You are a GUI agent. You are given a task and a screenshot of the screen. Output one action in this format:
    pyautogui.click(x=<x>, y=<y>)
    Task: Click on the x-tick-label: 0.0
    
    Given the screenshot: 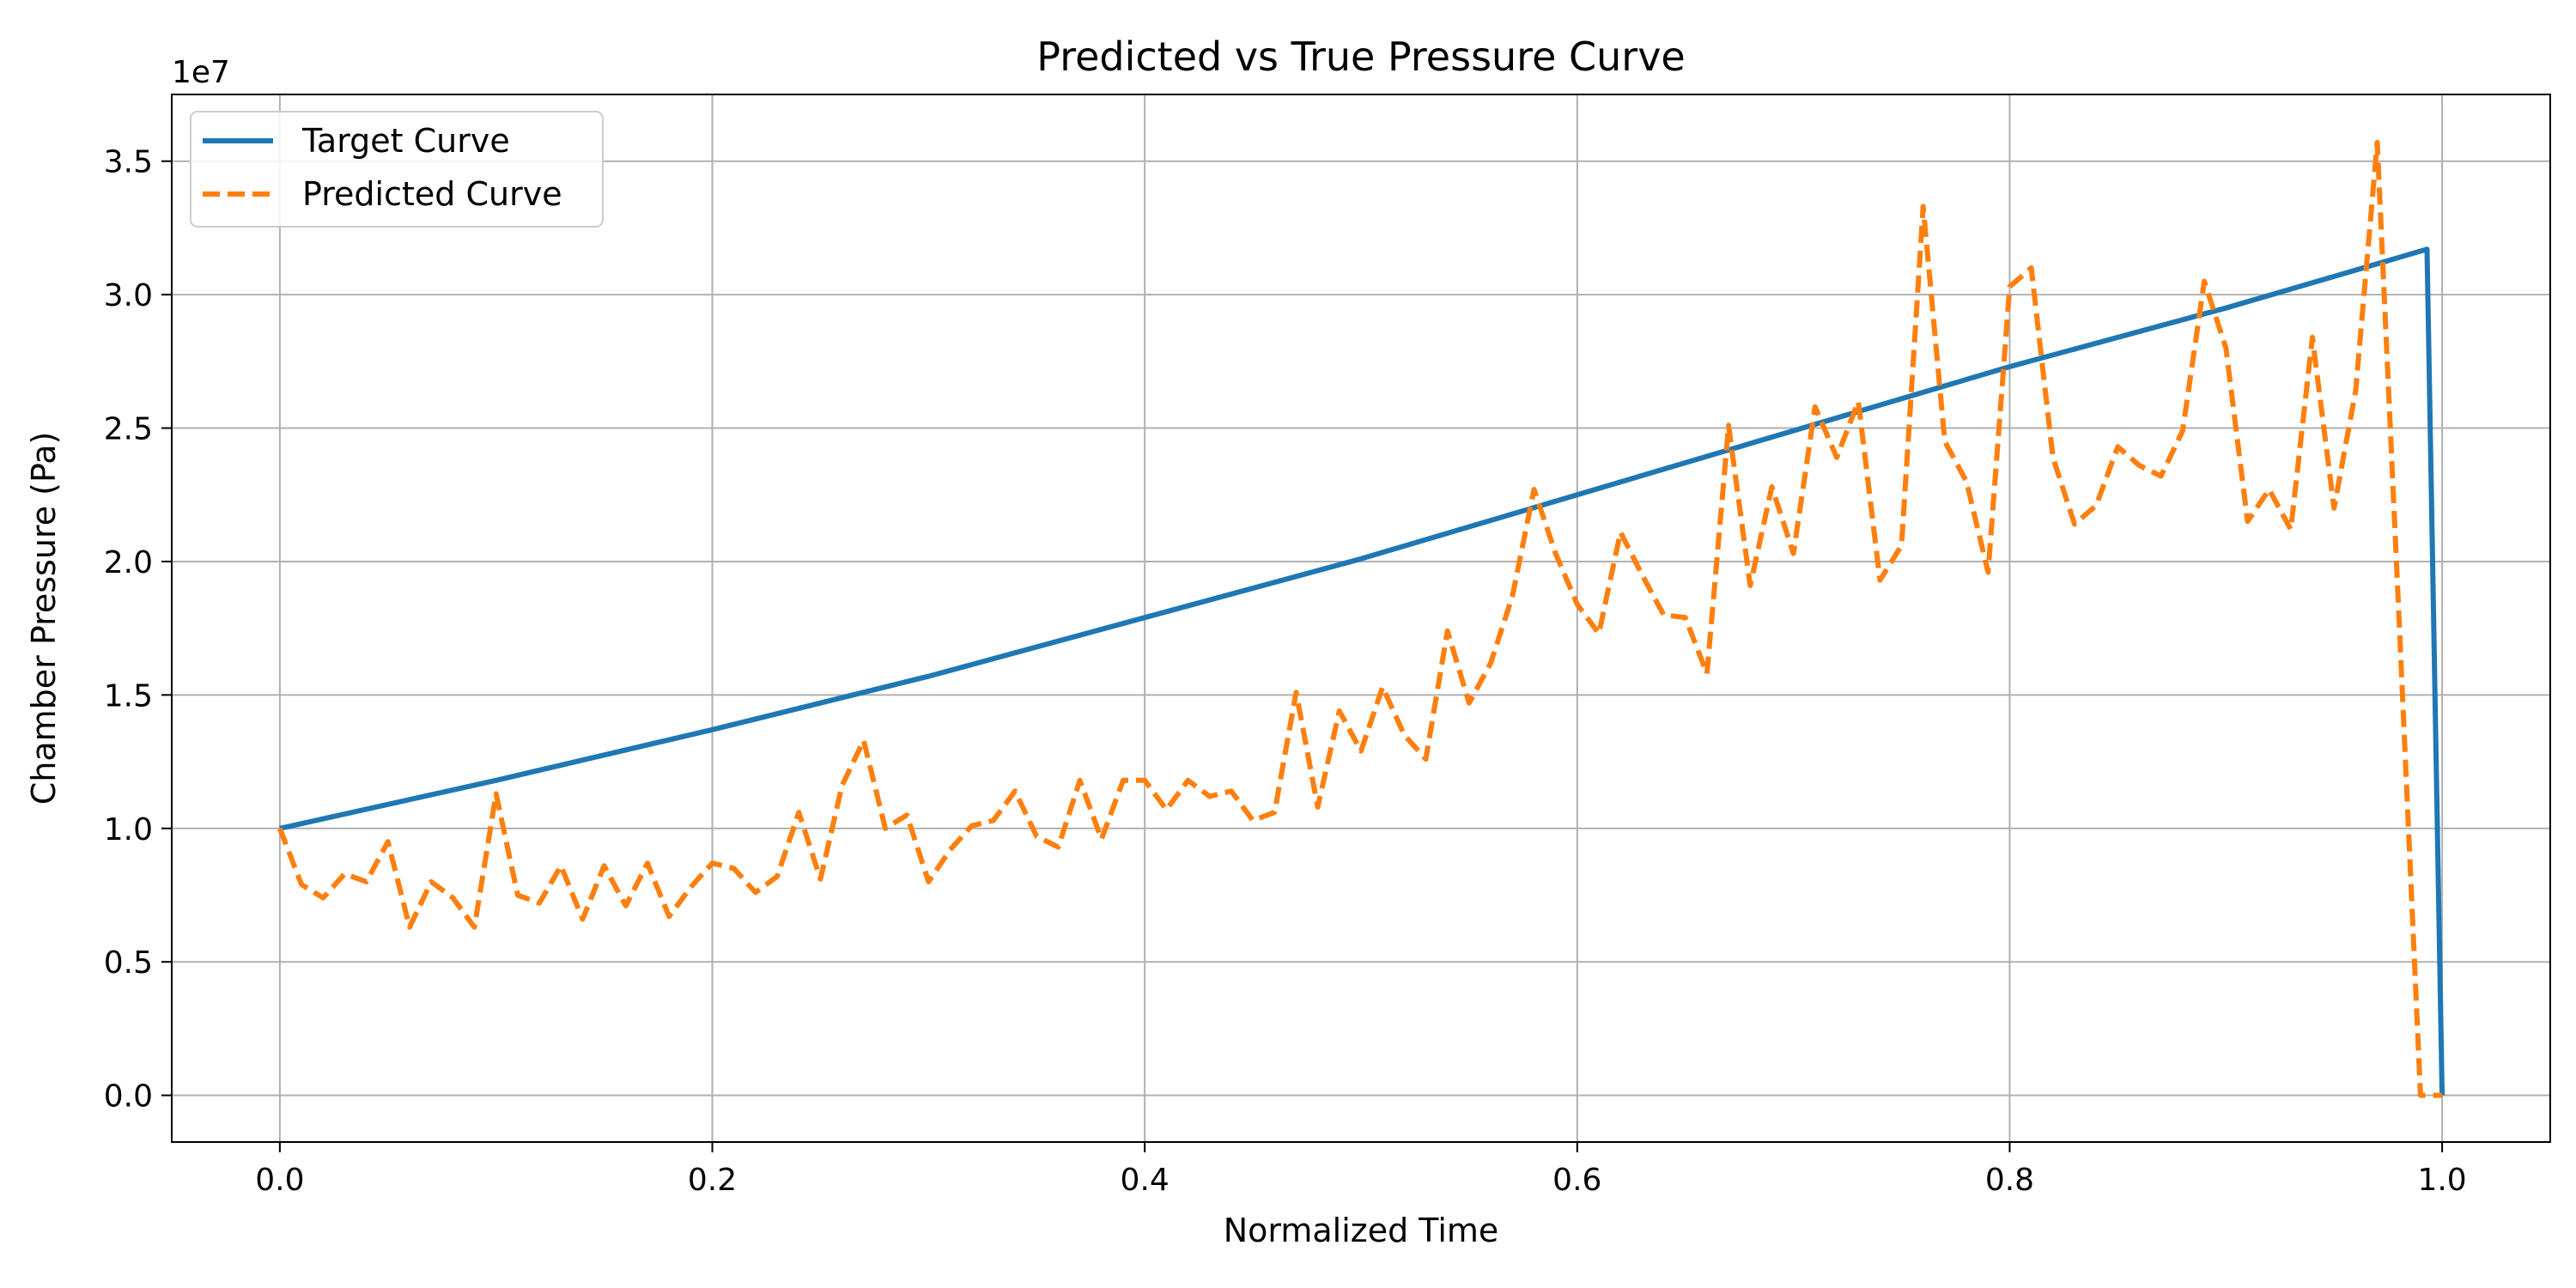 What is the action you would take?
    pyautogui.click(x=280, y=1180)
    